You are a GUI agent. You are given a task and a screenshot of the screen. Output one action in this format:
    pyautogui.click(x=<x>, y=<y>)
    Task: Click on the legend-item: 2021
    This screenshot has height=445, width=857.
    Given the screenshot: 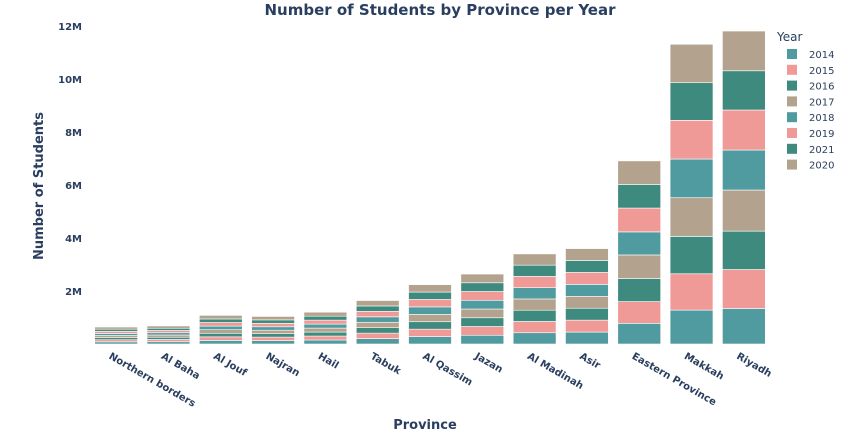 What is the action you would take?
    pyautogui.click(x=810, y=149)
    